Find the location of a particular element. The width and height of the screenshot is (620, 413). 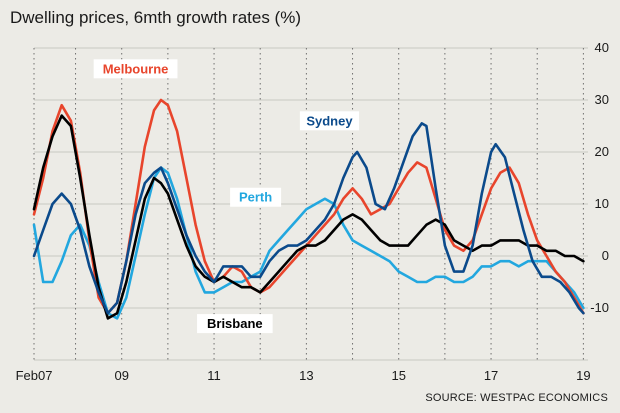

x-tick-label-11: 11 is located at coordinates (214, 375).